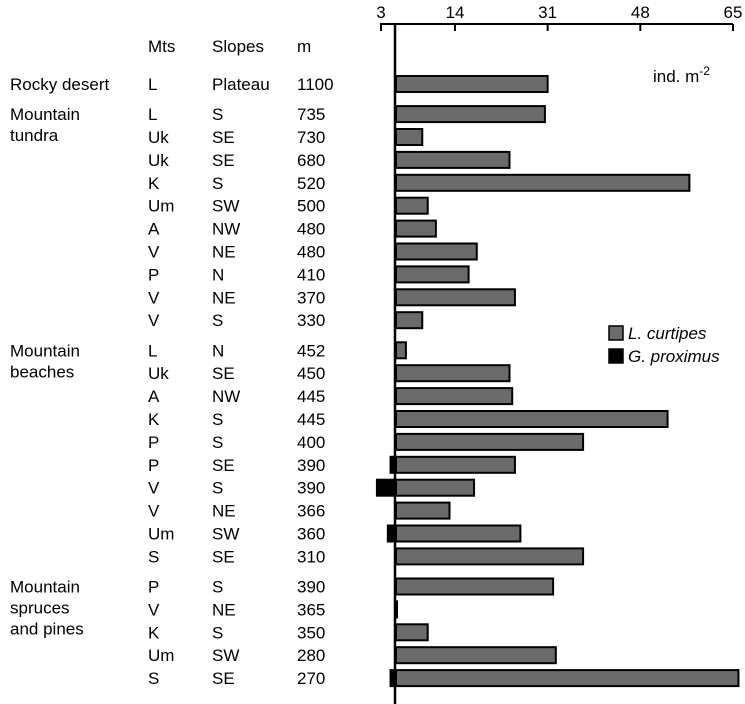  I want to click on row-elevation: 270, so click(311, 678).